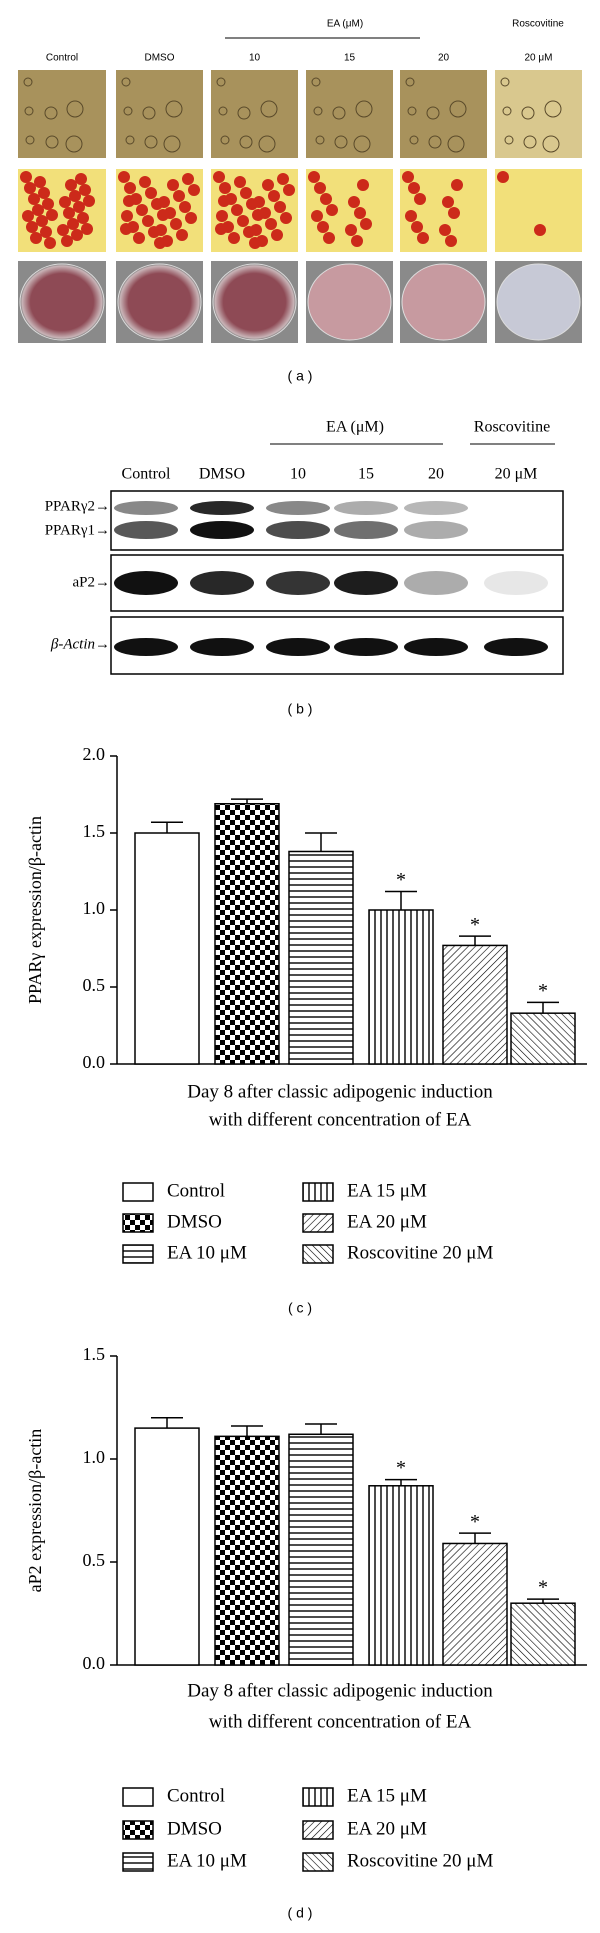  Describe the element at coordinates (331, 578) in the screenshot. I see `blot-bands` at that location.